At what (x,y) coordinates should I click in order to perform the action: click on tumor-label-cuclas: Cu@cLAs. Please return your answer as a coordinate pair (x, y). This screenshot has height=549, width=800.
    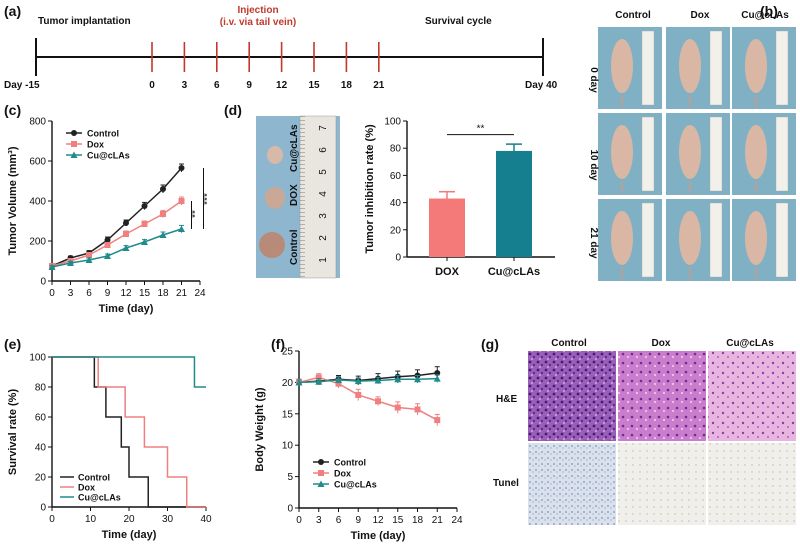
    Looking at the image, I should click on (294, 148).